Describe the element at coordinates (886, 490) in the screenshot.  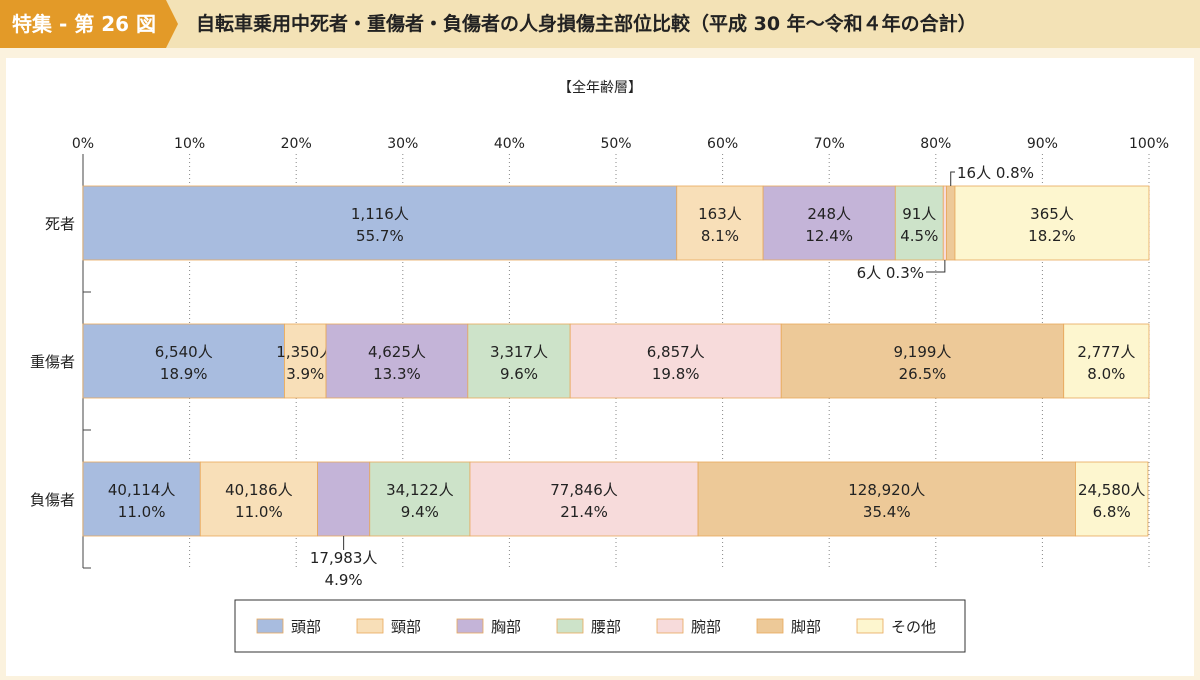
I see `bar-count-label: 128,920人` at that location.